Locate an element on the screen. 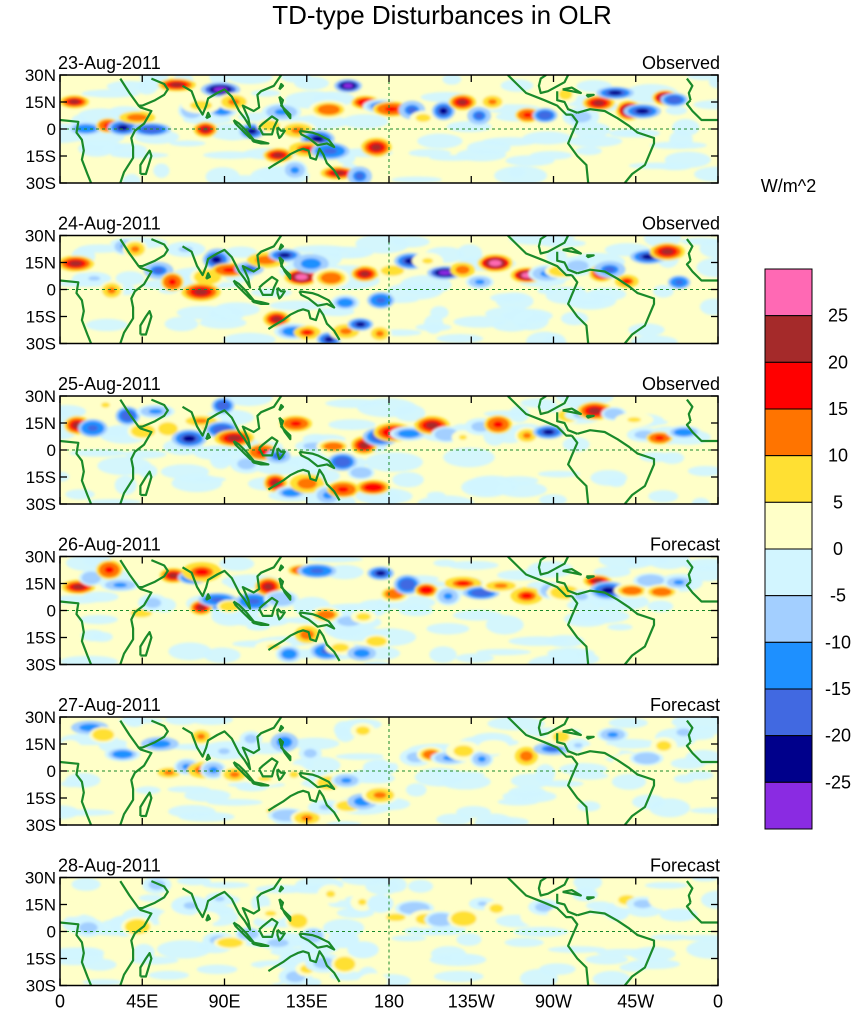  panel-1: 30N 15N 0 15S 30S 23-Aug-2011 Observed is located at coordinates (372, 123).